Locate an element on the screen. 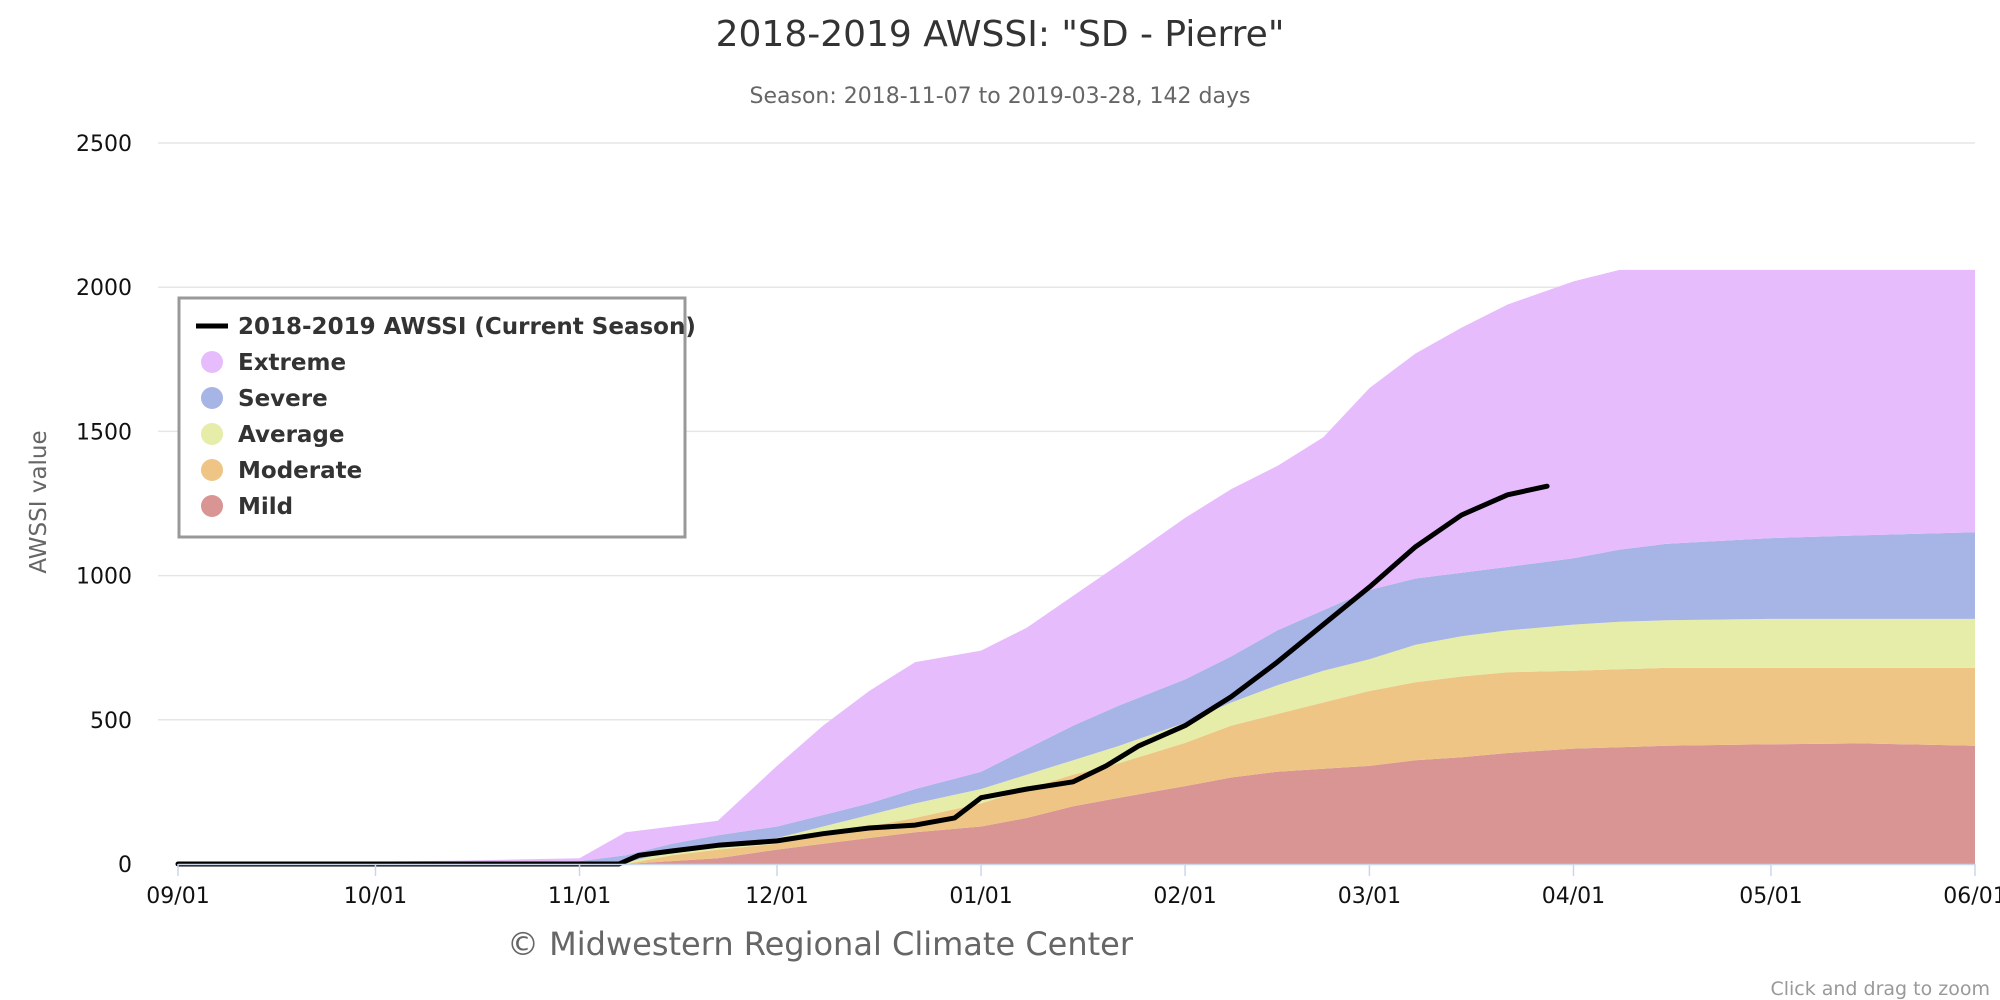 The width and height of the screenshot is (2000, 1000). legend-label: Extreme is located at coordinates (292, 363).